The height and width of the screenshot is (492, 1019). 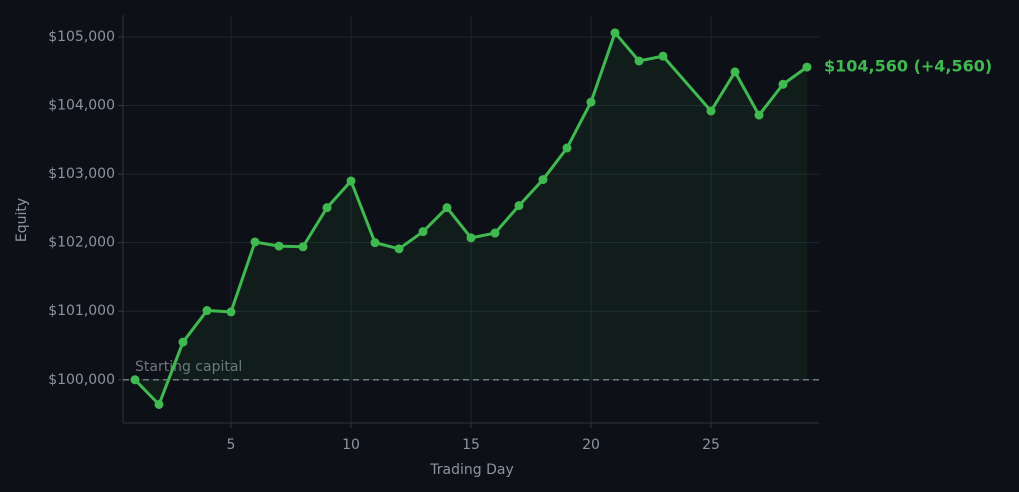 What do you see at coordinates (711, 445) in the screenshot?
I see `x-tick-label: 25` at bounding box center [711, 445].